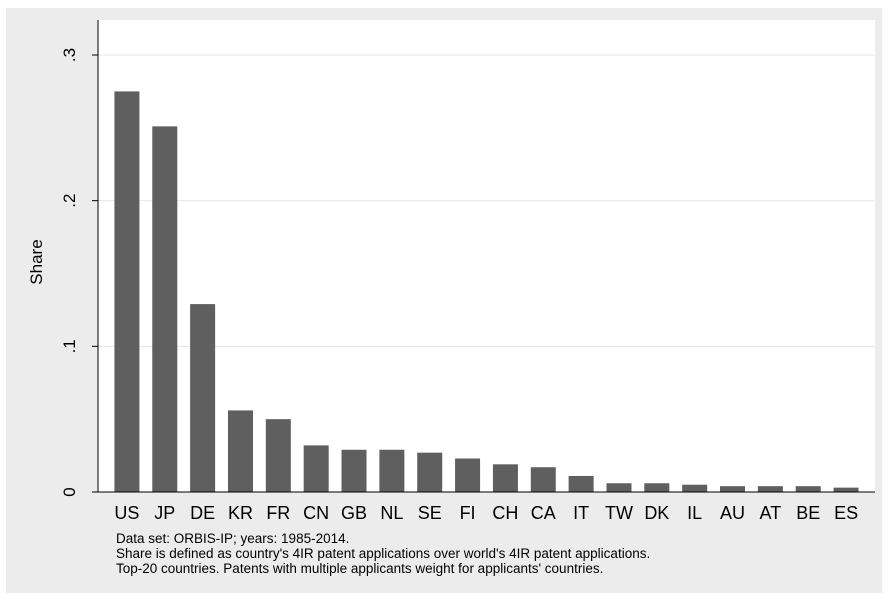  I want to click on x-tick-label: NL, so click(391, 513).